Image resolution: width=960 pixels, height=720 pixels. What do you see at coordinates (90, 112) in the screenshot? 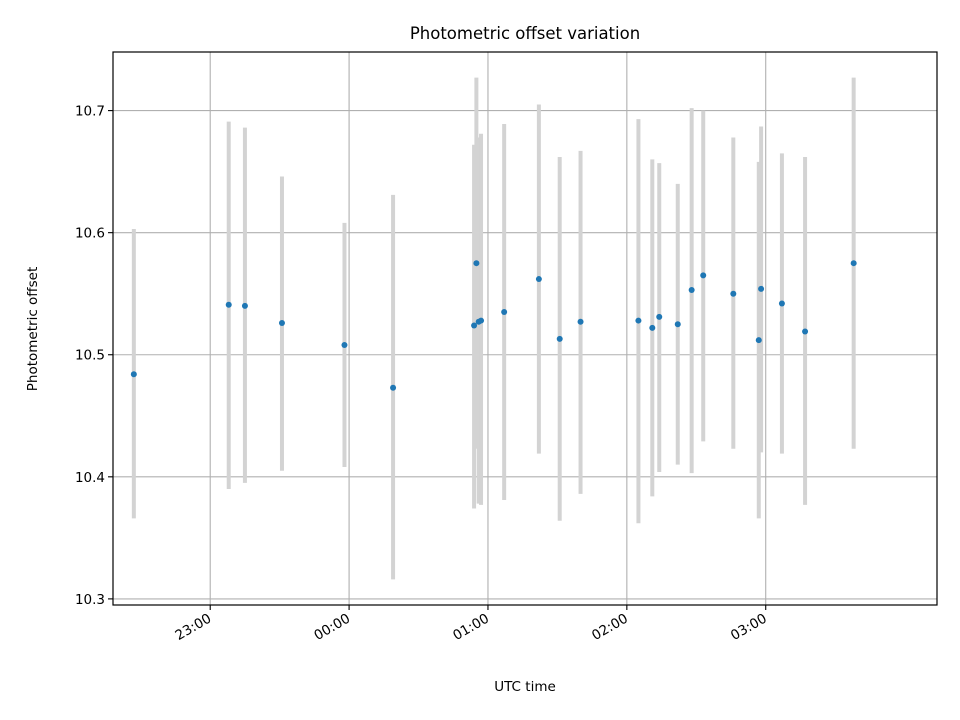
I see `y-tick-label: 10.7` at bounding box center [90, 112].